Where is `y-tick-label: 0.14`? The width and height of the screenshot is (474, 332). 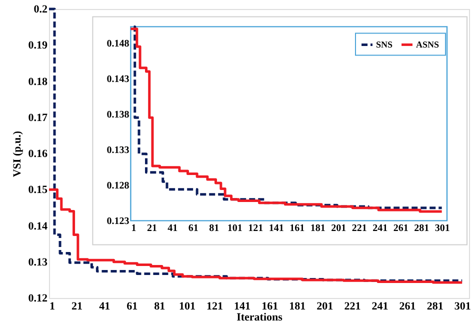
y-tick-label: 0.14 is located at coordinates (38, 226).